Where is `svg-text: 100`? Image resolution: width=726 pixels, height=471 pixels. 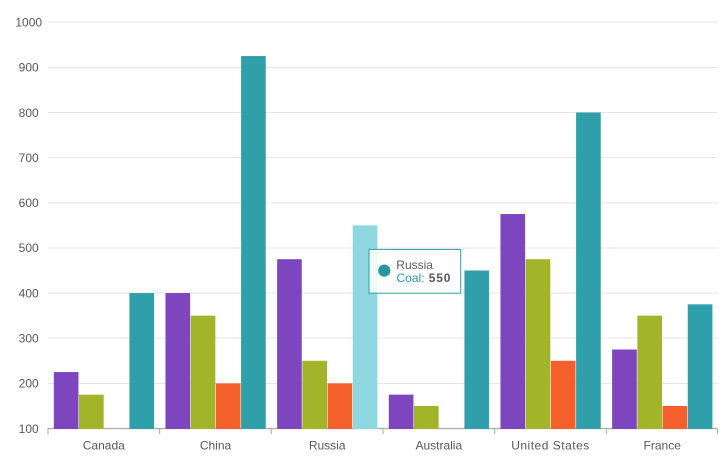 svg-text: 100 is located at coordinates (29, 429).